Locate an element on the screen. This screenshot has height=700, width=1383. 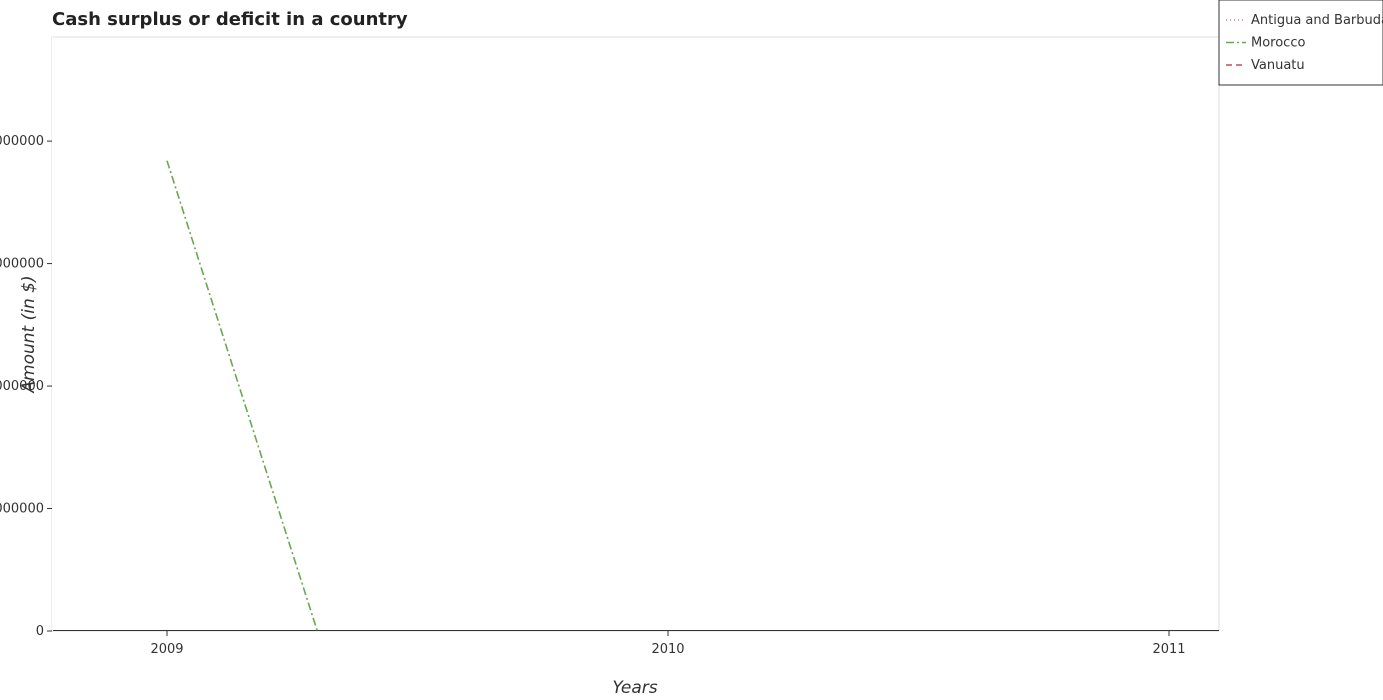
series-line-morocco is located at coordinates (242, 396).